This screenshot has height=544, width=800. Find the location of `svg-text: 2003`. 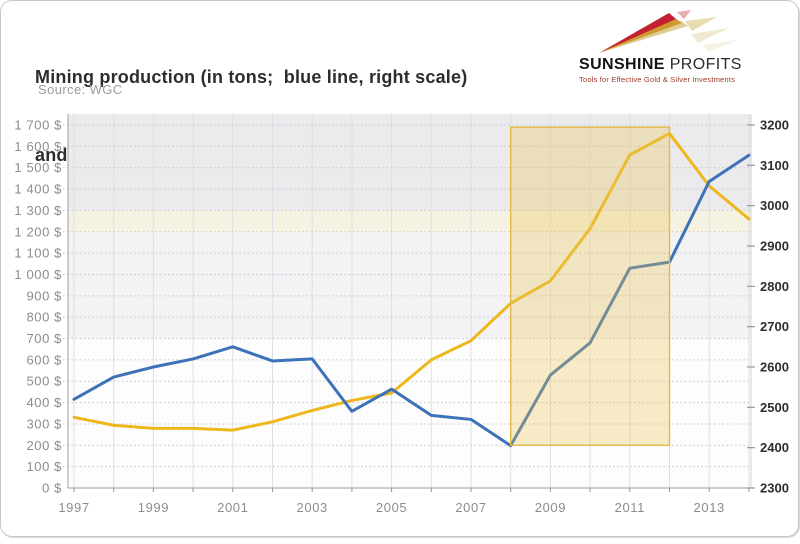

svg-text: 2003 is located at coordinates (312, 507).